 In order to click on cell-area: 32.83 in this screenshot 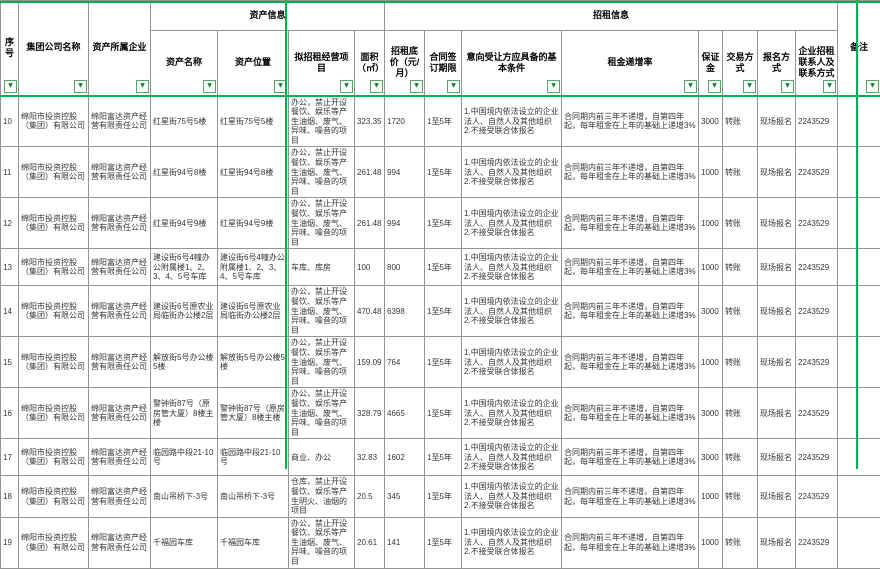, I will do `click(370, 457)`.